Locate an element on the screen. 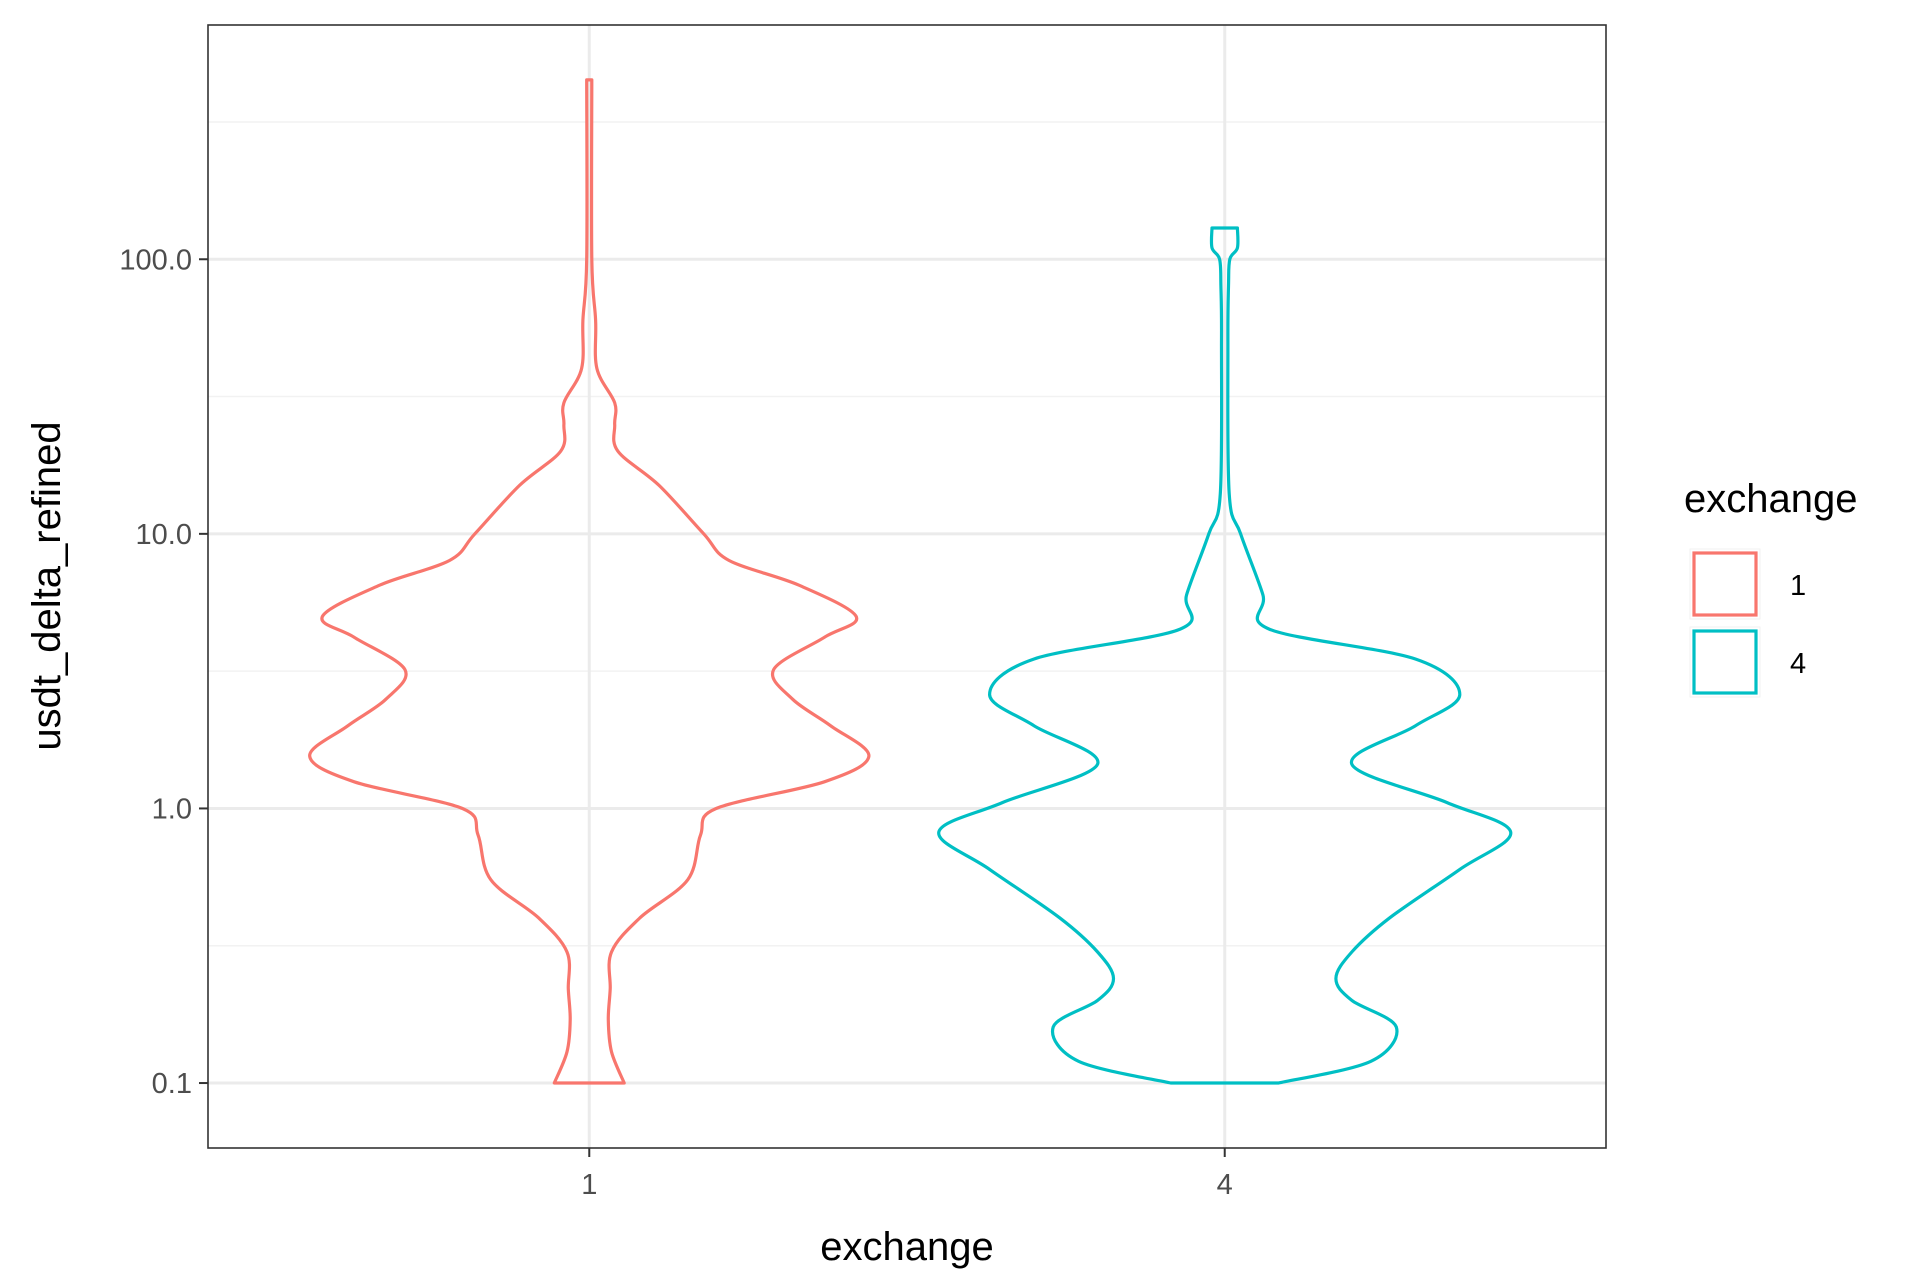 Image resolution: width=1920 pixels, height=1280 pixels. legend-label: 4 is located at coordinates (1798, 664).